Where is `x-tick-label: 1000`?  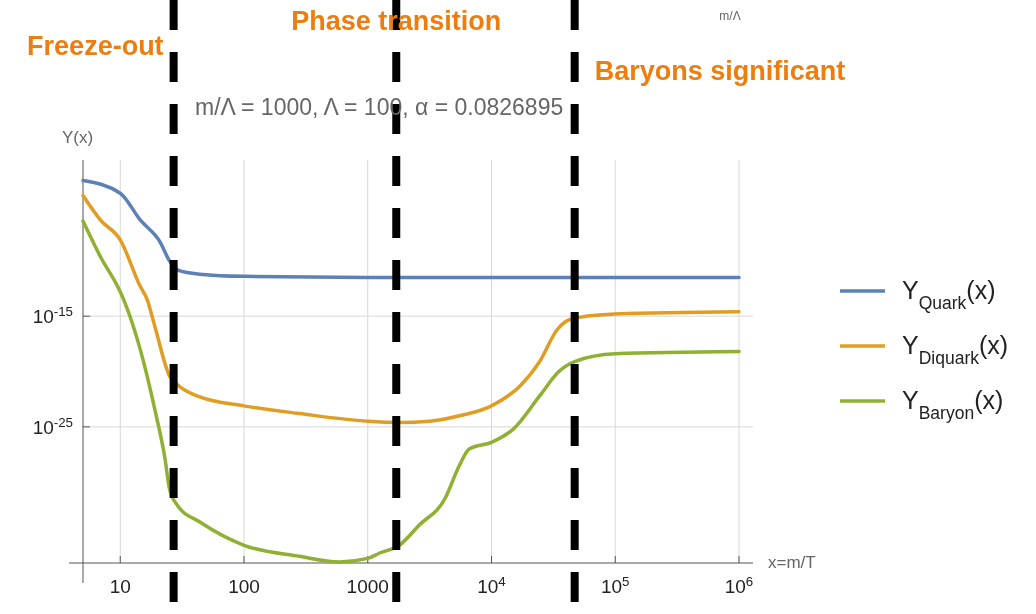
x-tick-label: 1000 is located at coordinates (367, 586).